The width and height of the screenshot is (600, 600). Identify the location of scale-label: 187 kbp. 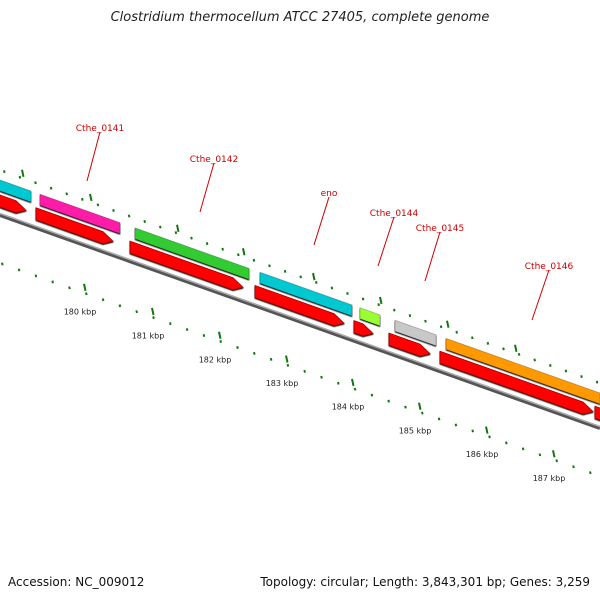
(549, 478).